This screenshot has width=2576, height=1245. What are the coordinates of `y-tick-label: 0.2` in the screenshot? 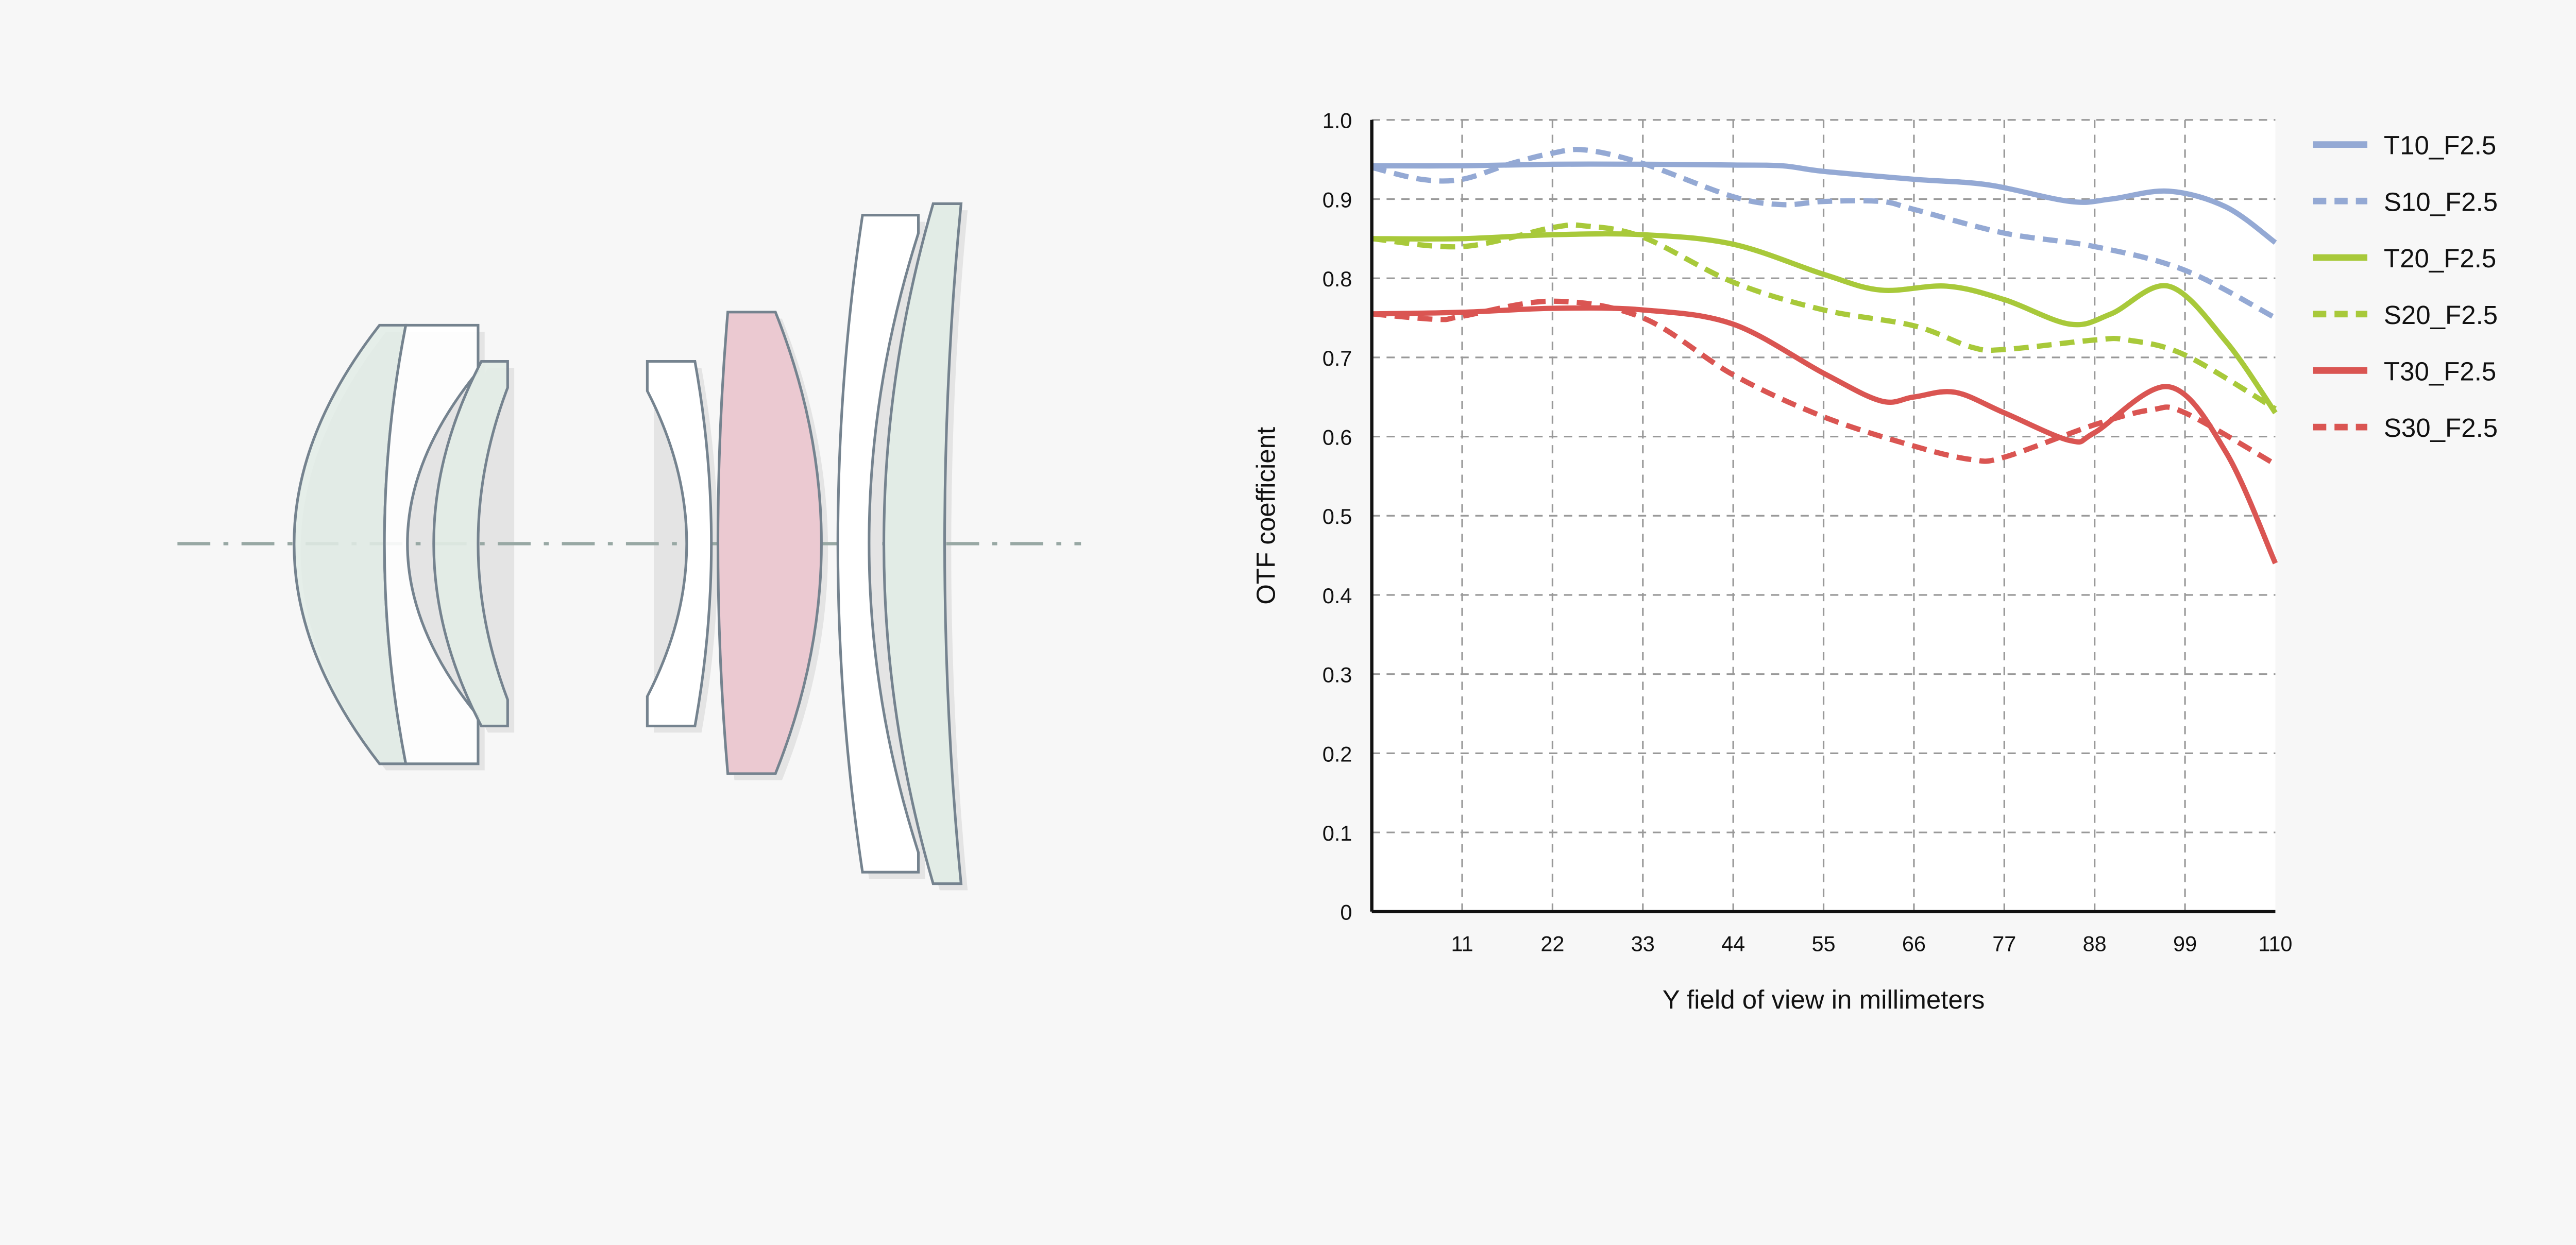 It's located at (1337, 754).